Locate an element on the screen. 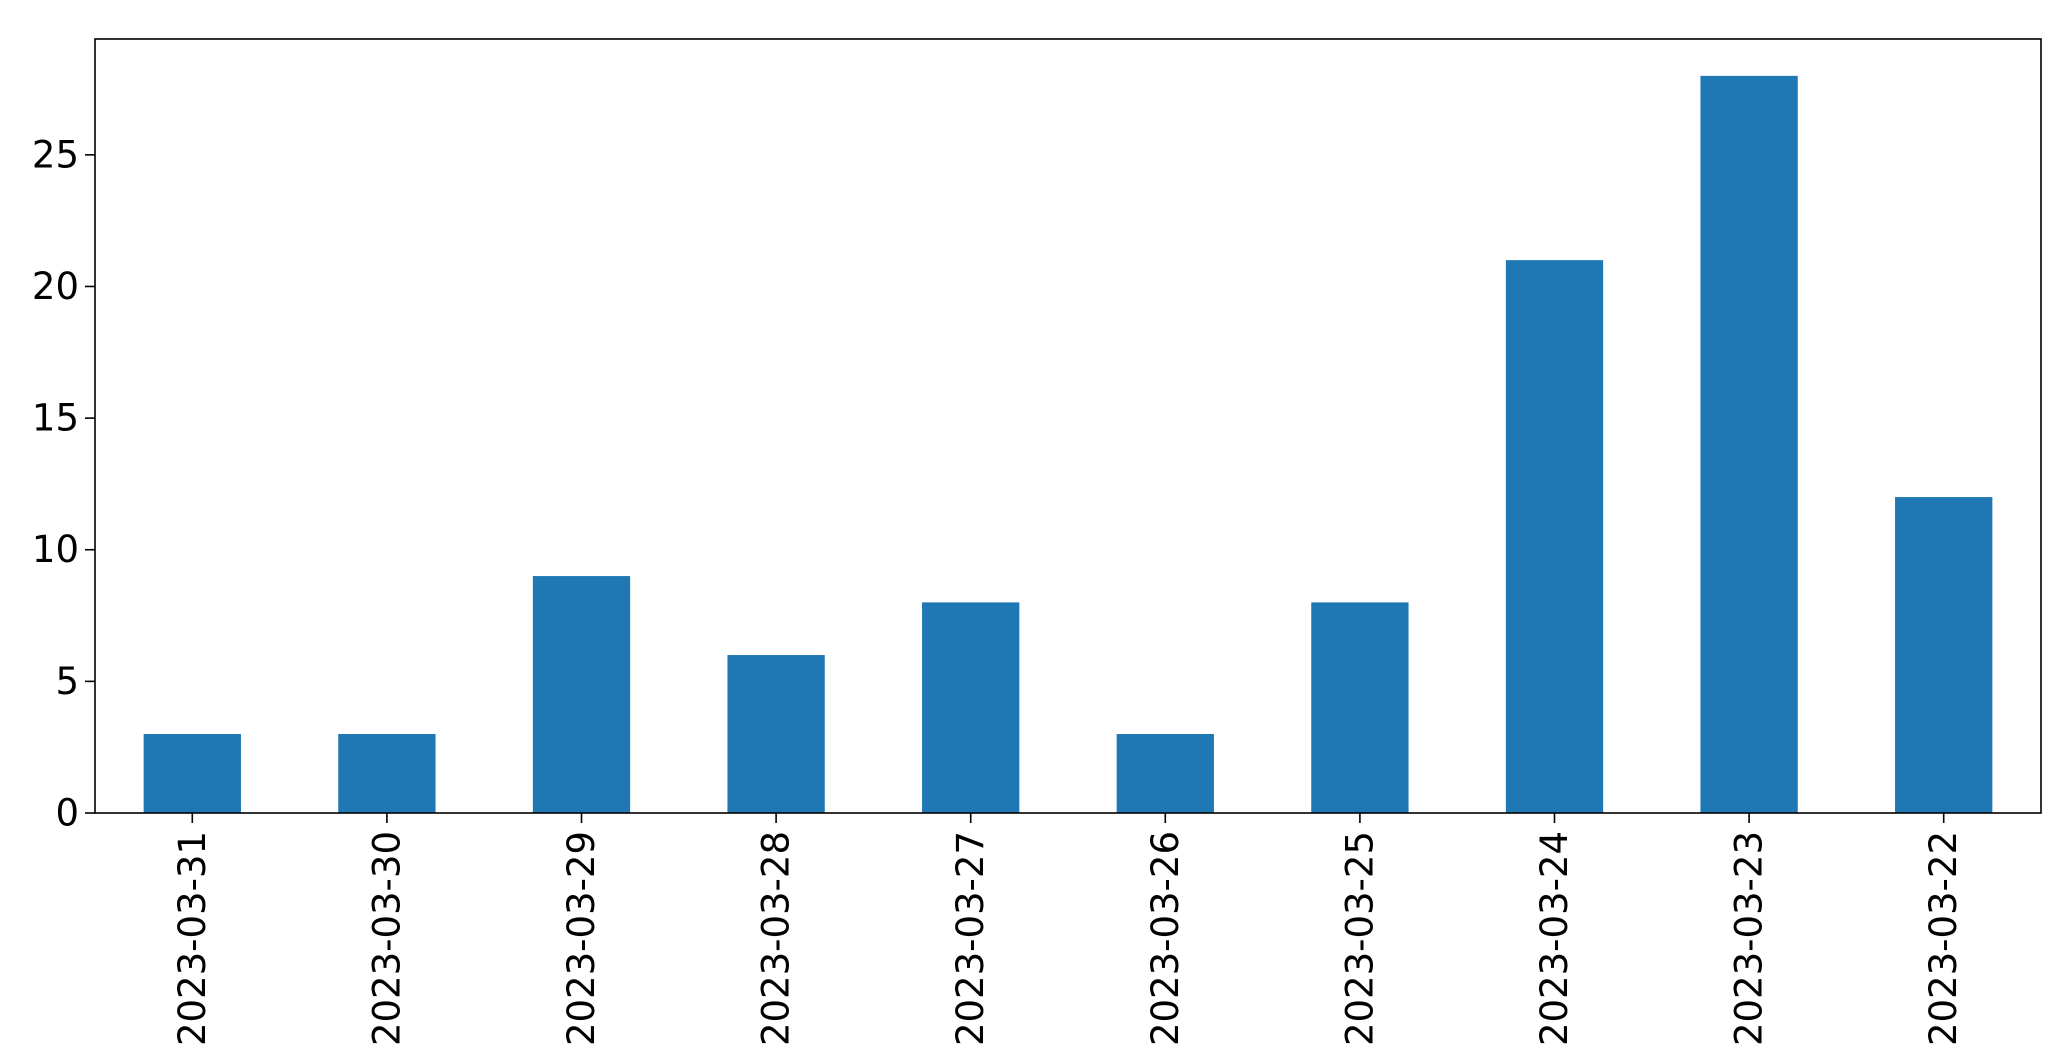 The image size is (2071, 1061). x-tick-label-2023-03-22: 2023-03-22 is located at coordinates (1943, 938).